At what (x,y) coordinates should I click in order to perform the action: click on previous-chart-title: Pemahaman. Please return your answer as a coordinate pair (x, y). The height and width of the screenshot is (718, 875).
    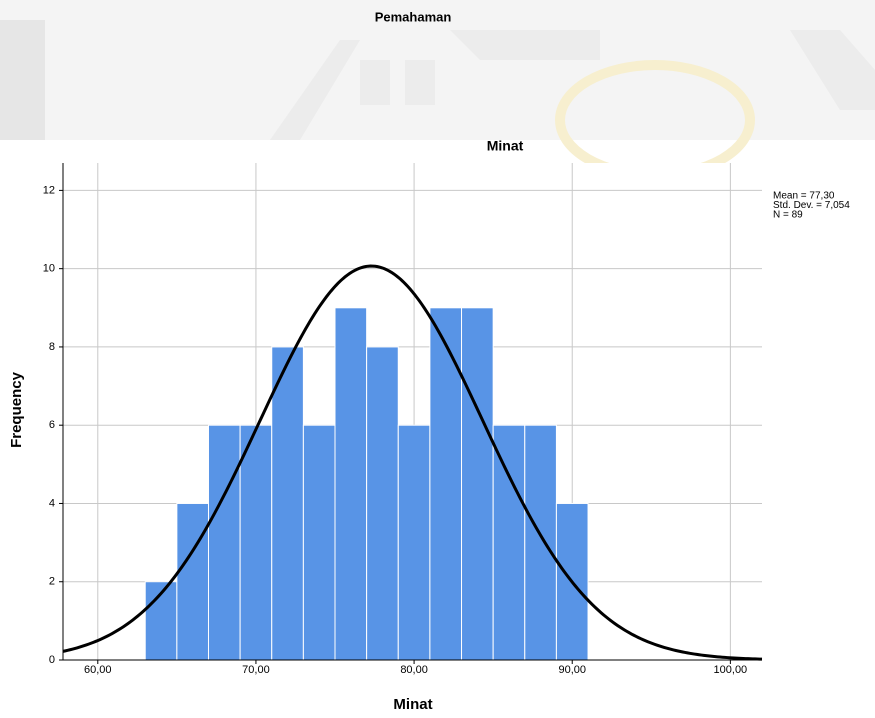
    Looking at the image, I should click on (413, 16).